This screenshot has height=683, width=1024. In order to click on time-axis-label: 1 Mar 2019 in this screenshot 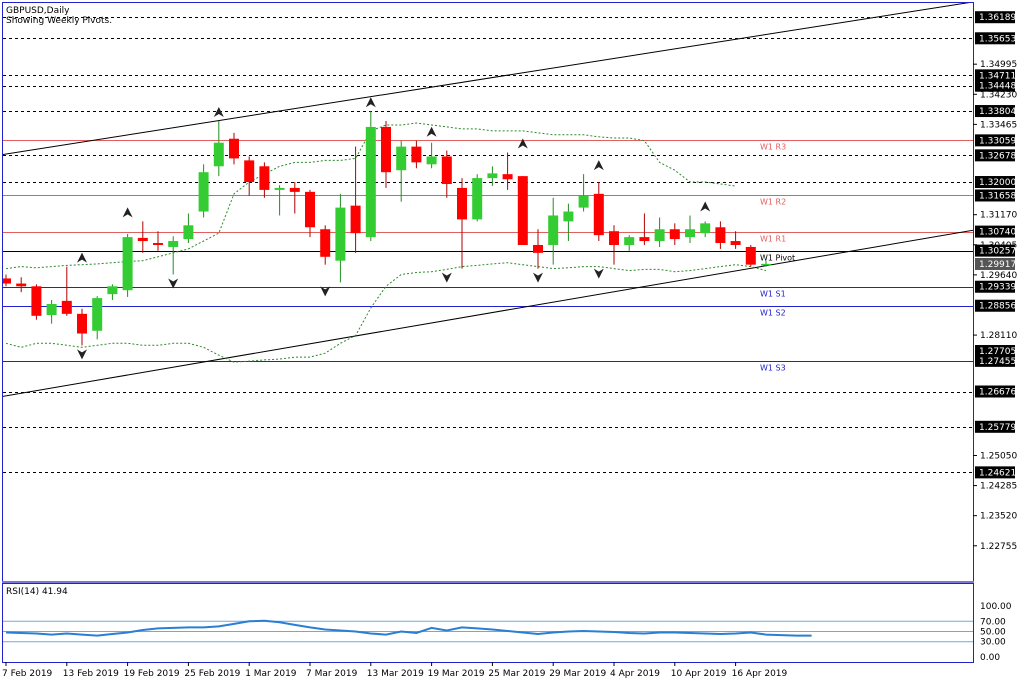, I will do `click(271, 674)`.